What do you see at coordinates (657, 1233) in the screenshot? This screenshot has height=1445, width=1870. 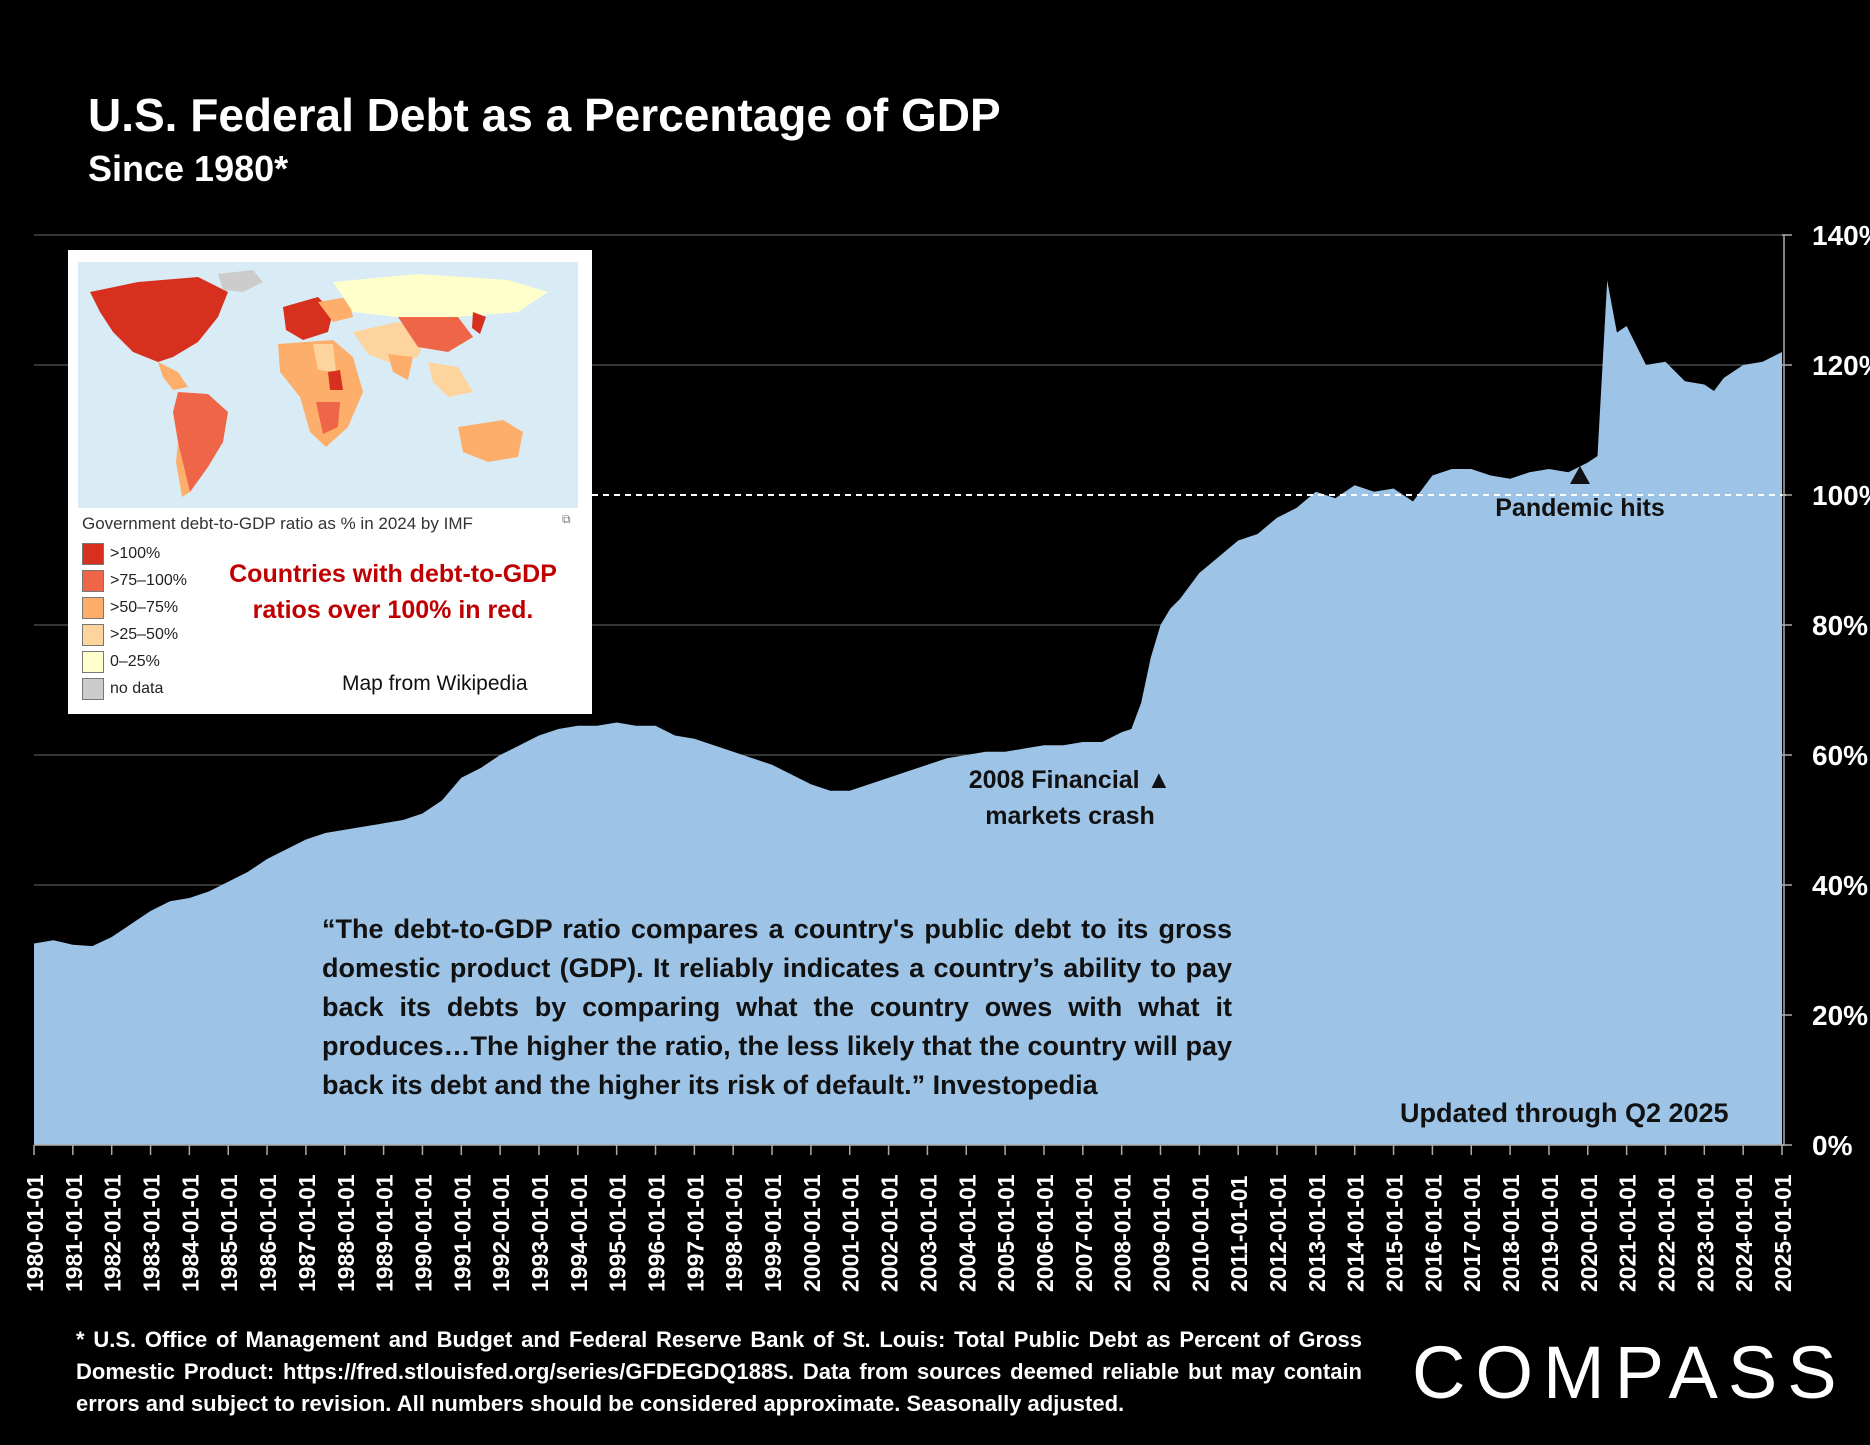 I see `x-tick-label: 1996-01-01` at bounding box center [657, 1233].